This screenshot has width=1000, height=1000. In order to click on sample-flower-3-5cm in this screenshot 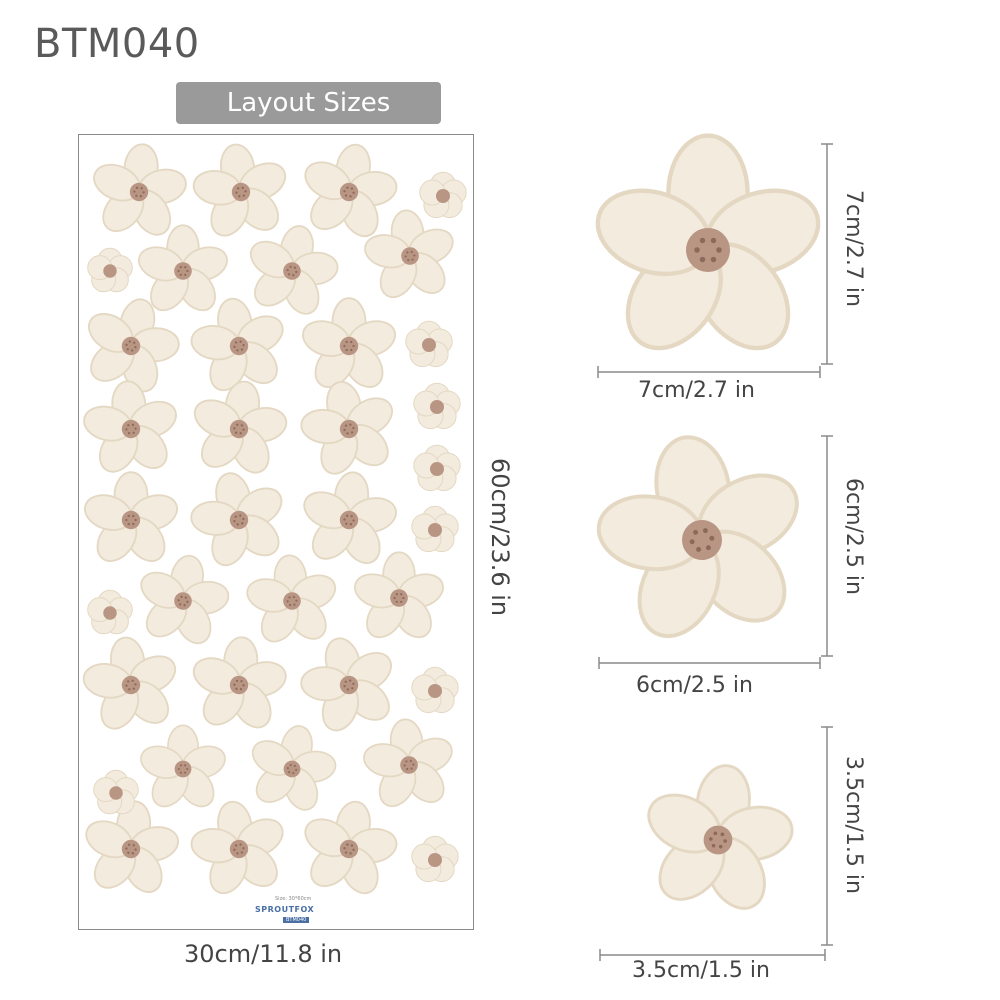, I will do `click(720, 837)`.